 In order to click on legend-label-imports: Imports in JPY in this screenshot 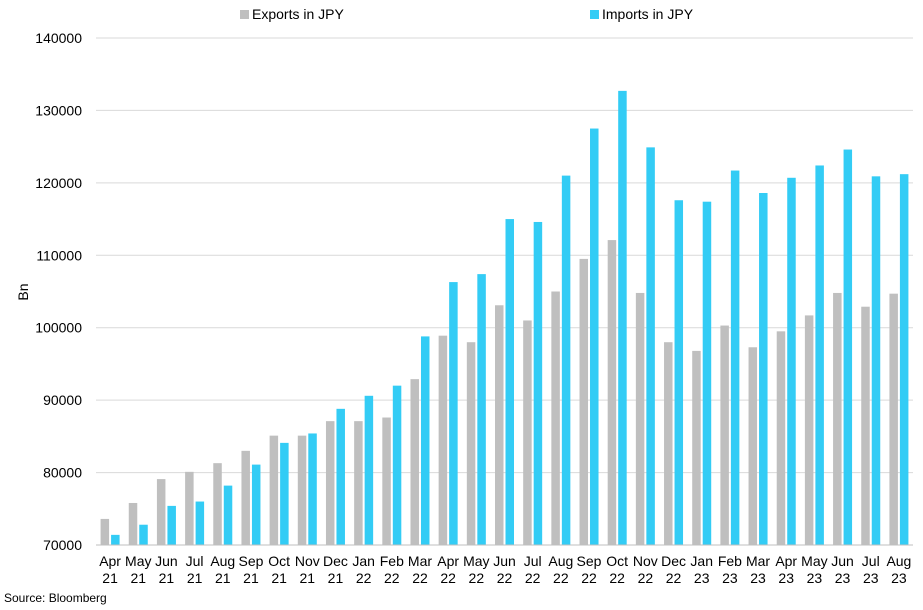, I will do `click(648, 14)`.